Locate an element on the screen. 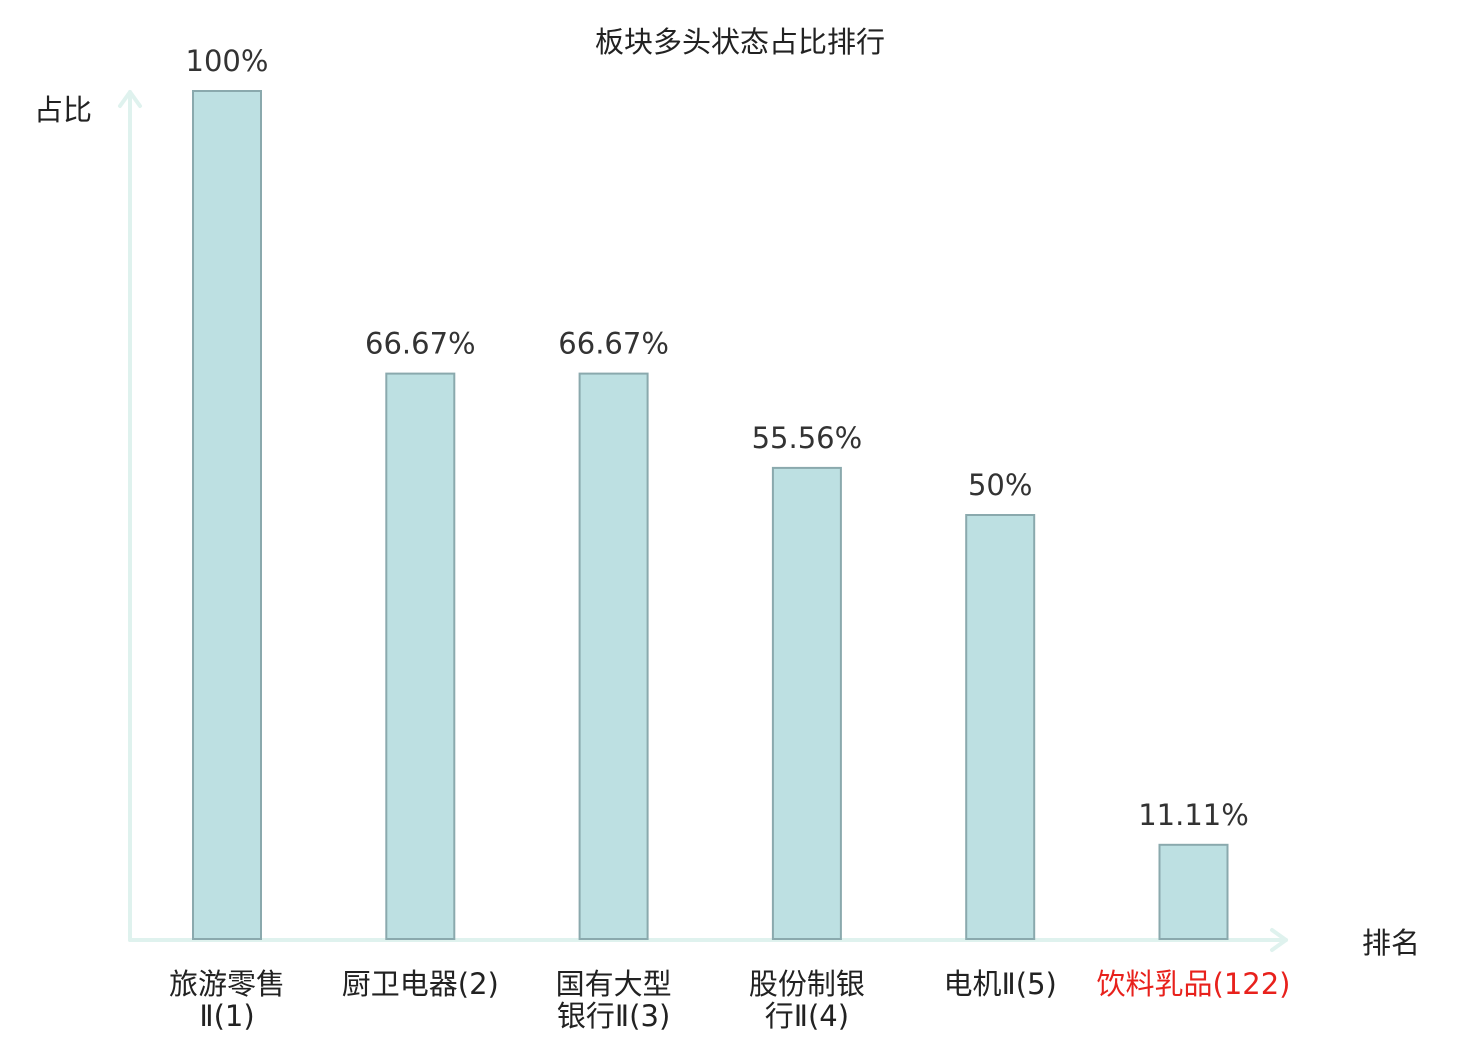  y-axis is located at coordinates (130, 516).